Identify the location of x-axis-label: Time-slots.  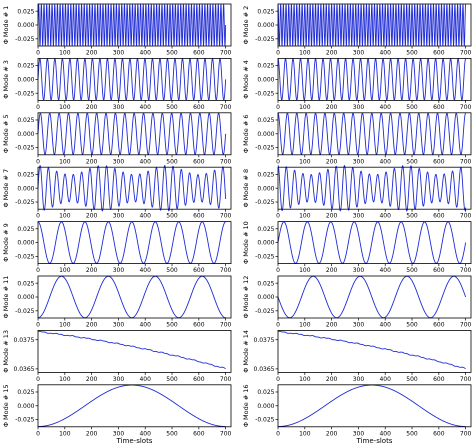
(134, 441).